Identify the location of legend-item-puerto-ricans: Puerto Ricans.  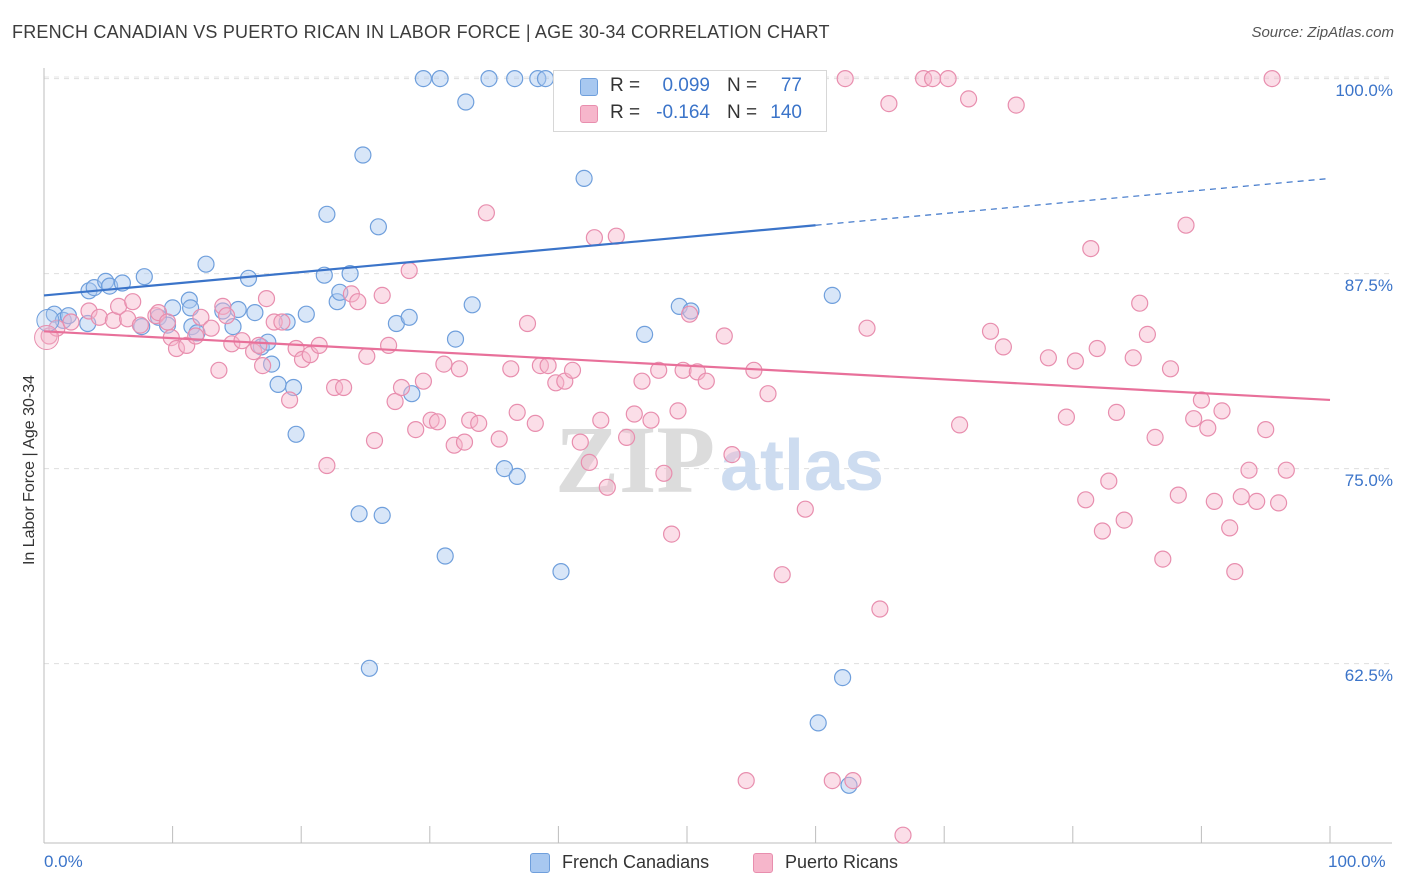
(843, 864).